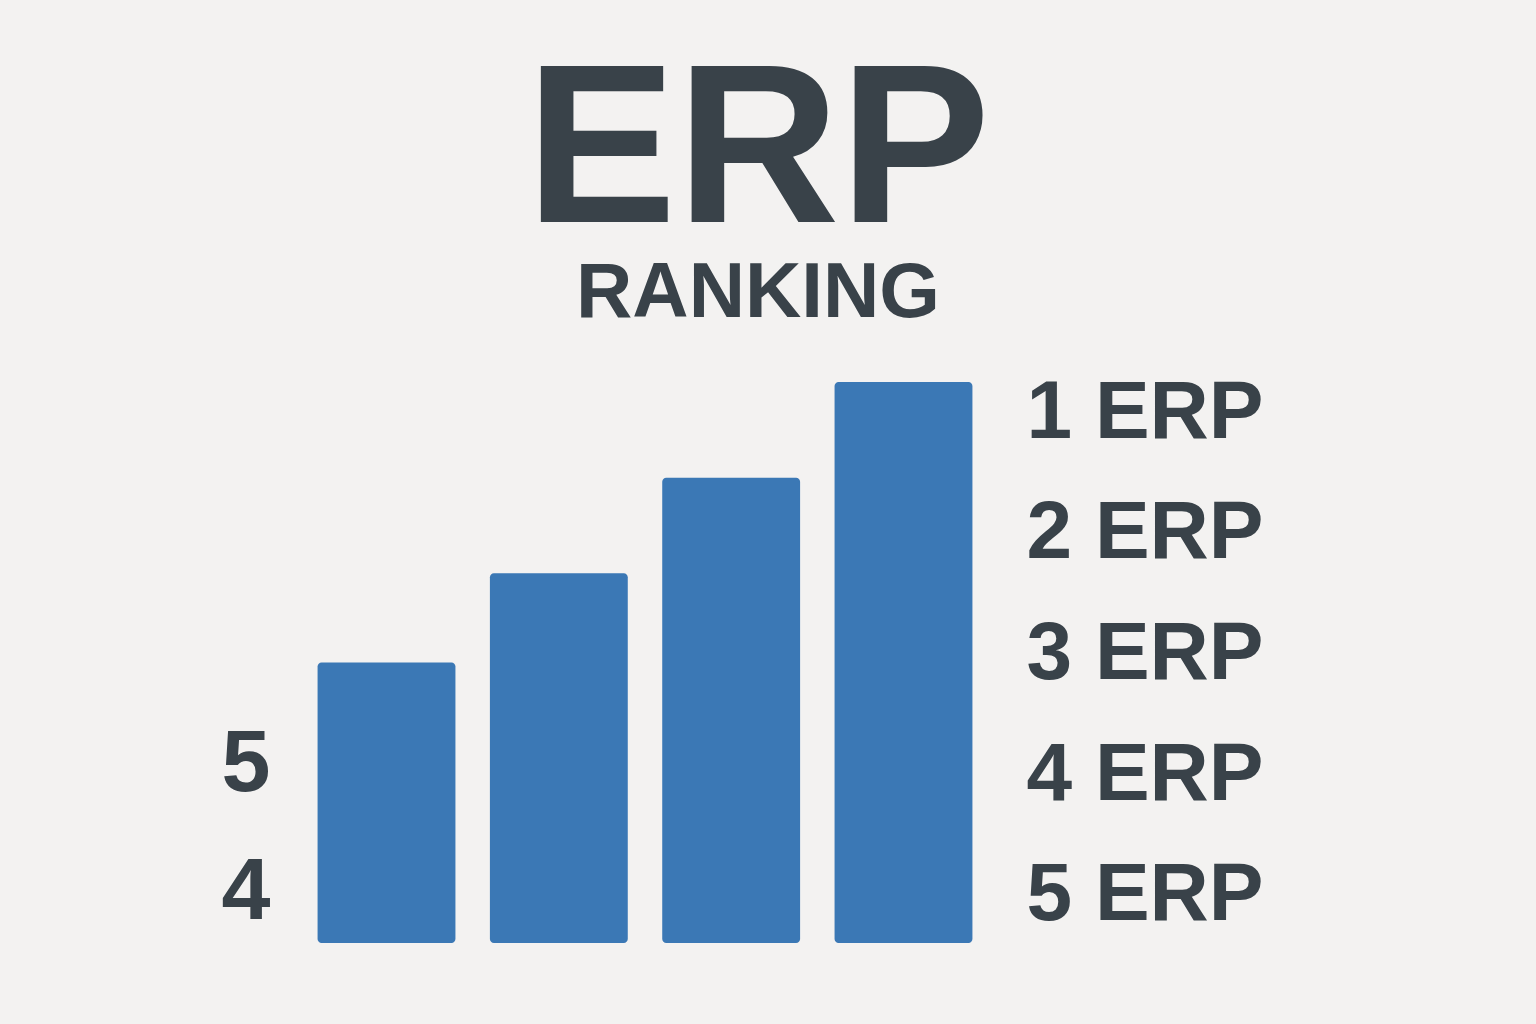 The height and width of the screenshot is (1024, 1536). Describe the element at coordinates (1145, 530) in the screenshot. I see `y2-tick-label: 2 ERP` at that location.